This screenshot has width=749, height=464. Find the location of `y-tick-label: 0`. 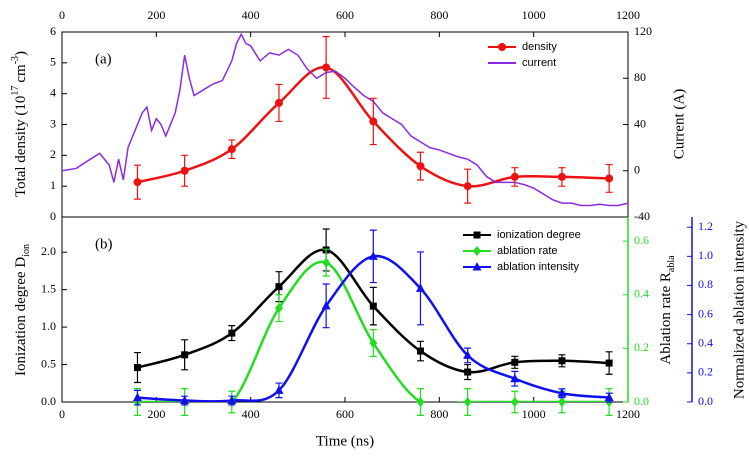

y-tick-label: 0 is located at coordinates (53, 216).